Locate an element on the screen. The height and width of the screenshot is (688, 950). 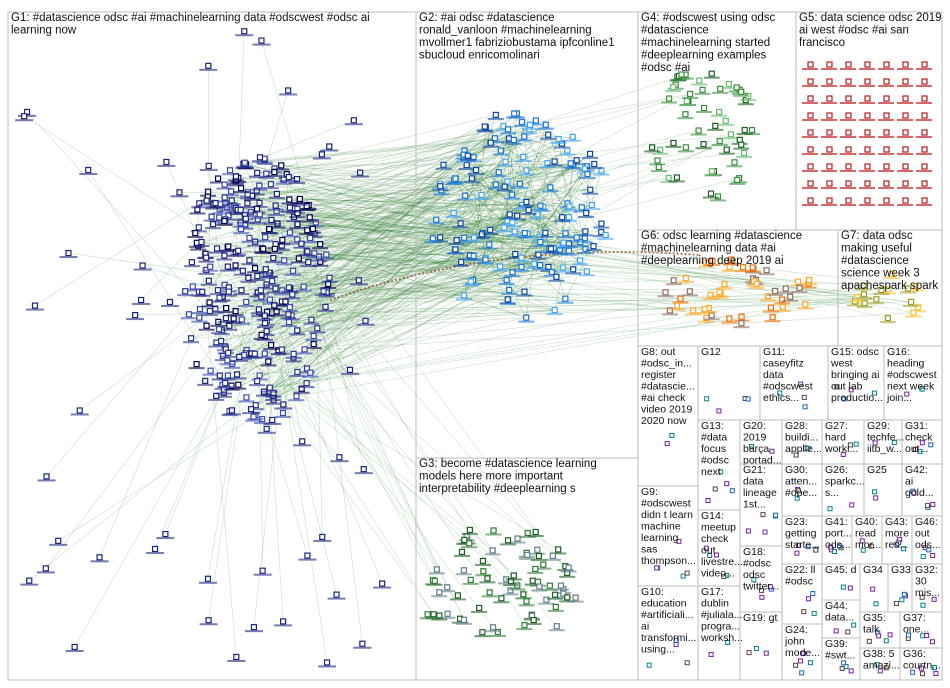
group-label: G23: is located at coordinates (796, 522).